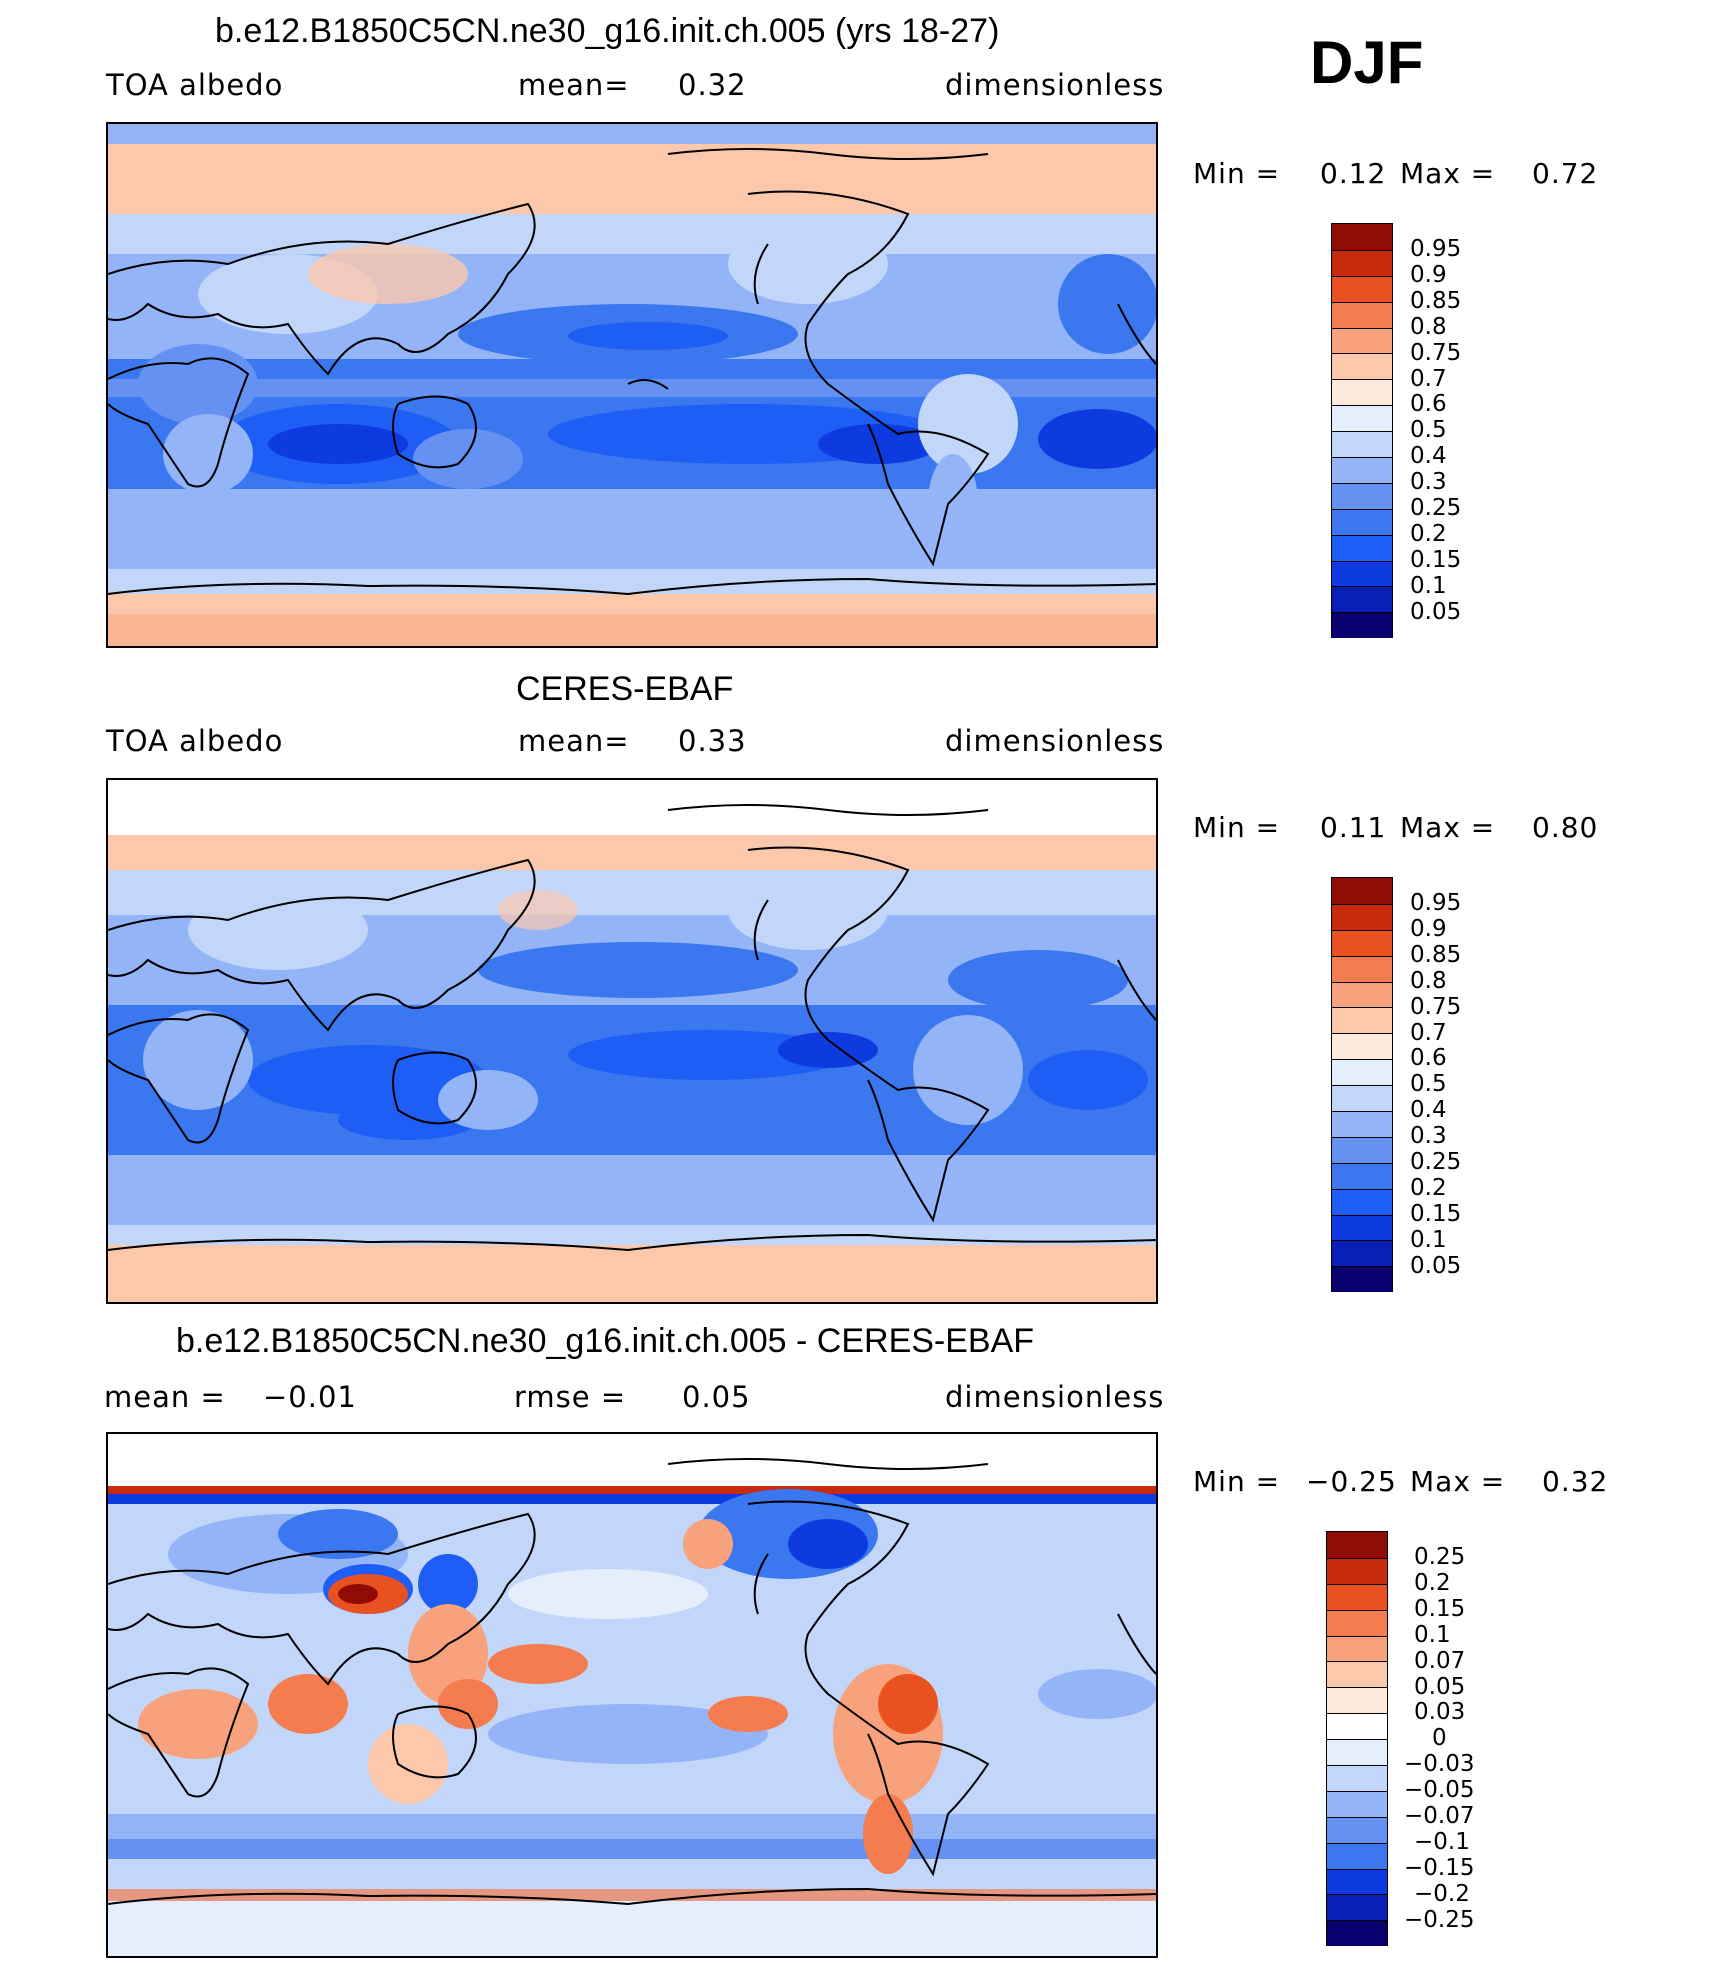 Image resolution: width=1710 pixels, height=1963 pixels. What do you see at coordinates (165, 1397) in the screenshot?
I see `panel3-mean-label: mean =` at bounding box center [165, 1397].